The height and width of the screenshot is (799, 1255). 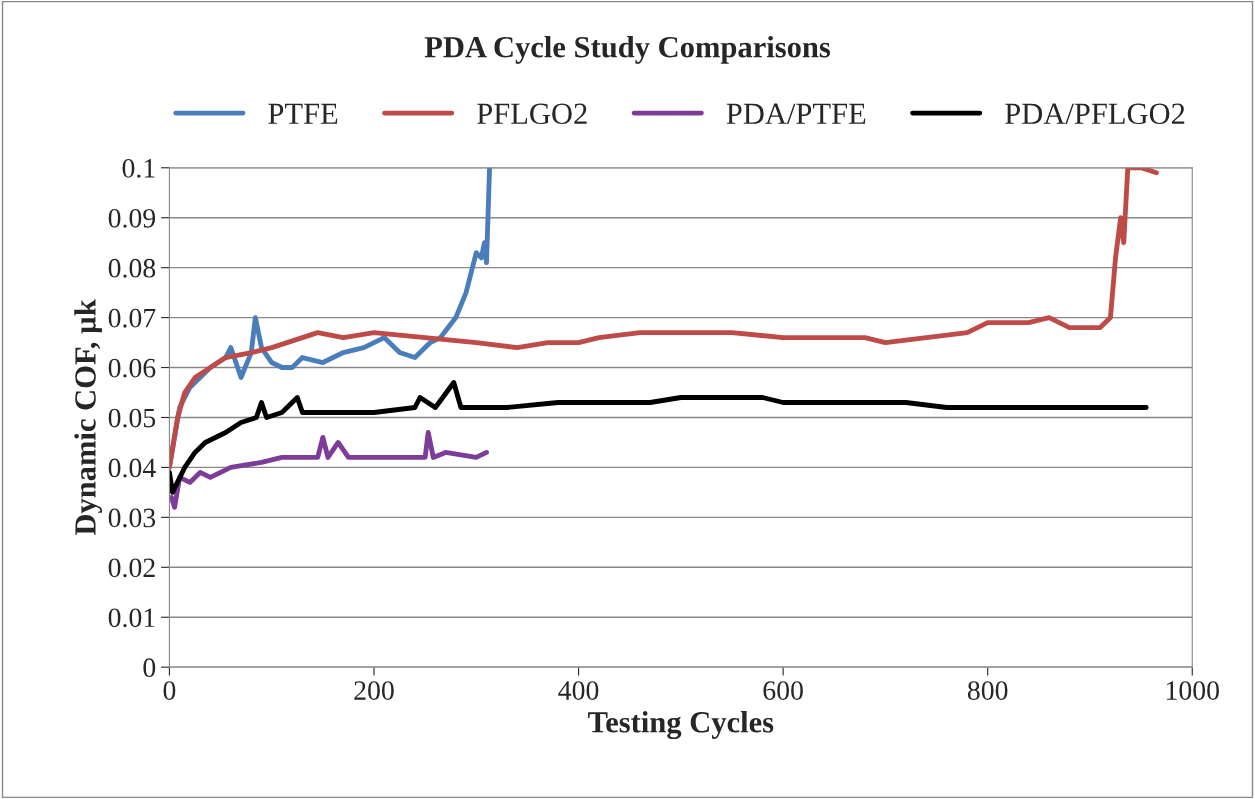 What do you see at coordinates (1095, 114) in the screenshot?
I see `legend-label: PDA/PFLGO2` at bounding box center [1095, 114].